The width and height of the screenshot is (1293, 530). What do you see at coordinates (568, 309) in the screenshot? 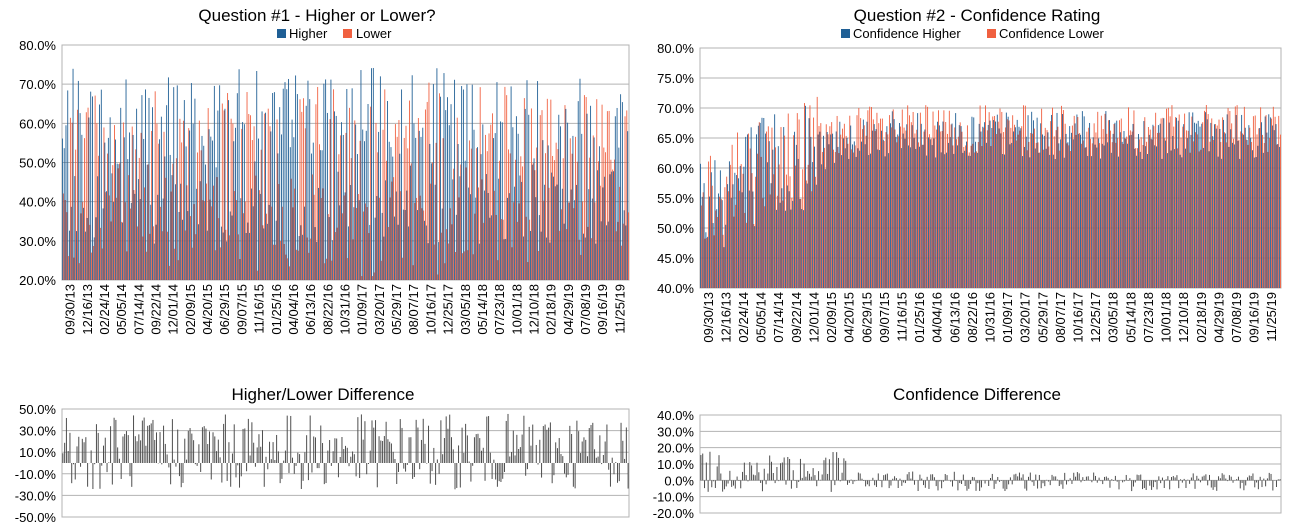
I see `q1-xtick-label: 04/29/19` at bounding box center [568, 309].